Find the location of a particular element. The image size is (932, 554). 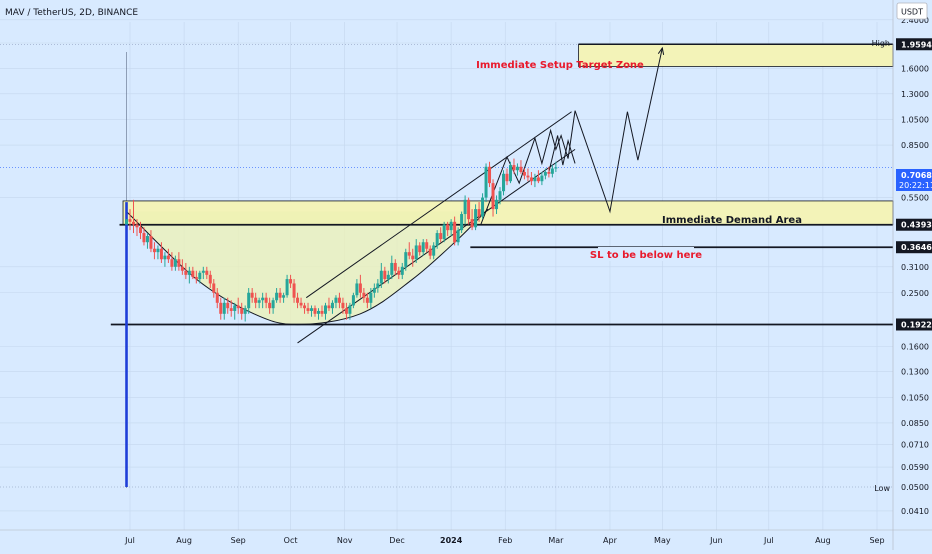

currency-badge: USDT is located at coordinates (912, 11).